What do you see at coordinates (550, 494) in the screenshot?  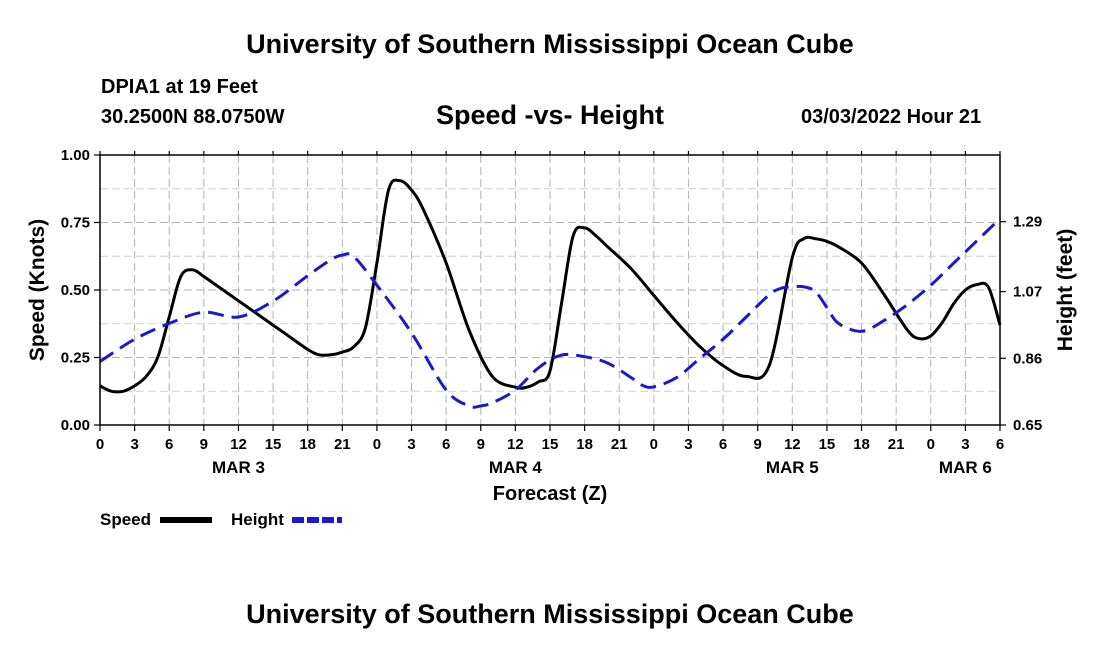 I see `x-axis-label: Forecast (Z)` at bounding box center [550, 494].